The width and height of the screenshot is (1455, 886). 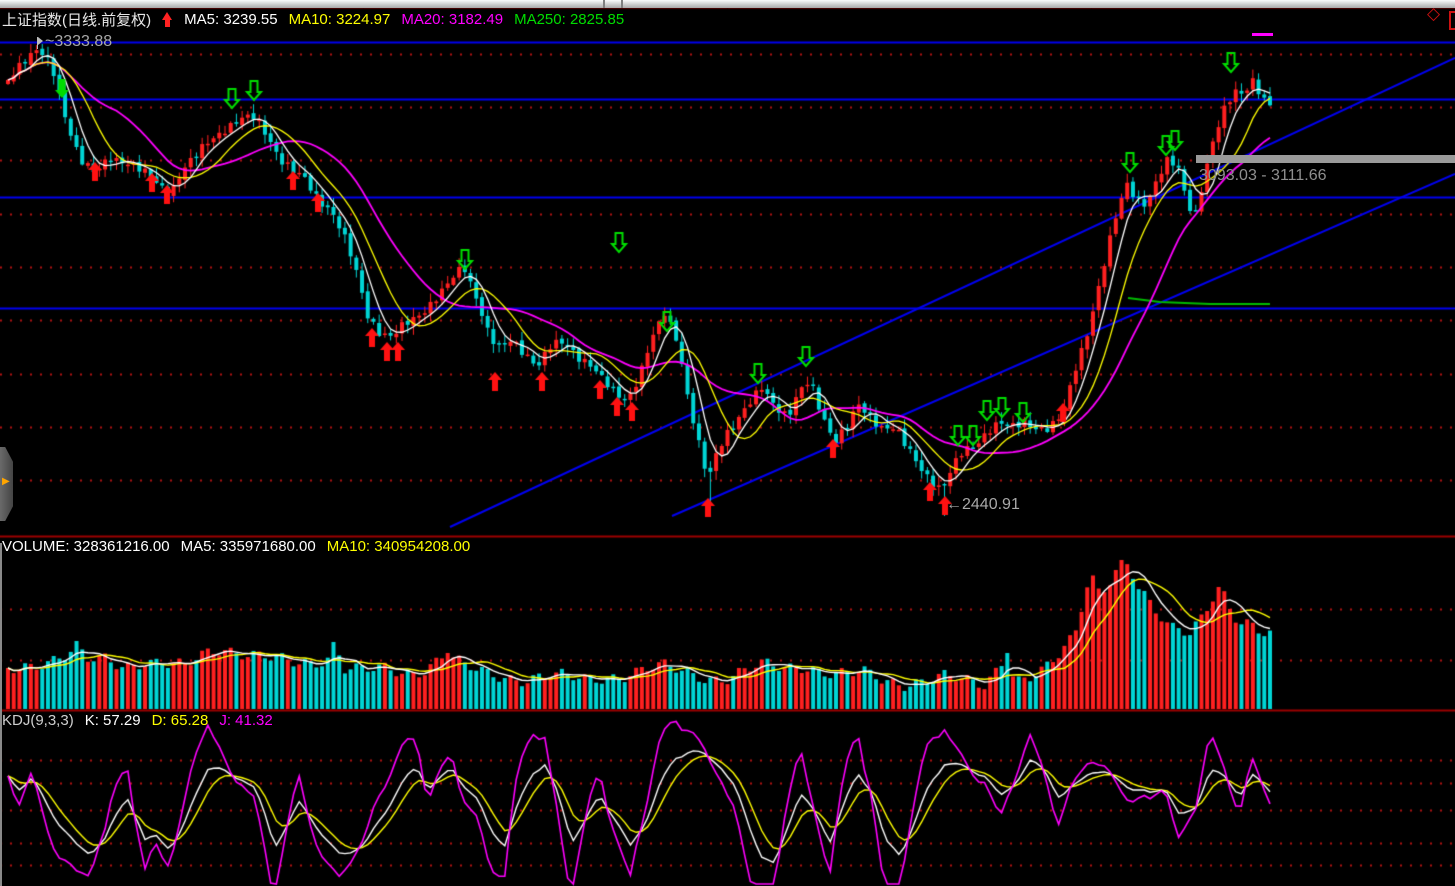 What do you see at coordinates (167, 19) in the screenshot?
I see `up-arrow-icon` at bounding box center [167, 19].